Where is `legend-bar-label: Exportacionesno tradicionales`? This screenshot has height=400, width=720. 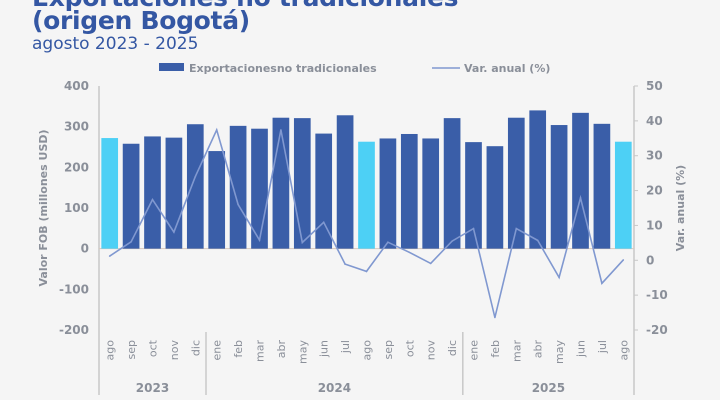
legend-bar-label: Exportacionesno tradicionales is located at coordinates (283, 68).